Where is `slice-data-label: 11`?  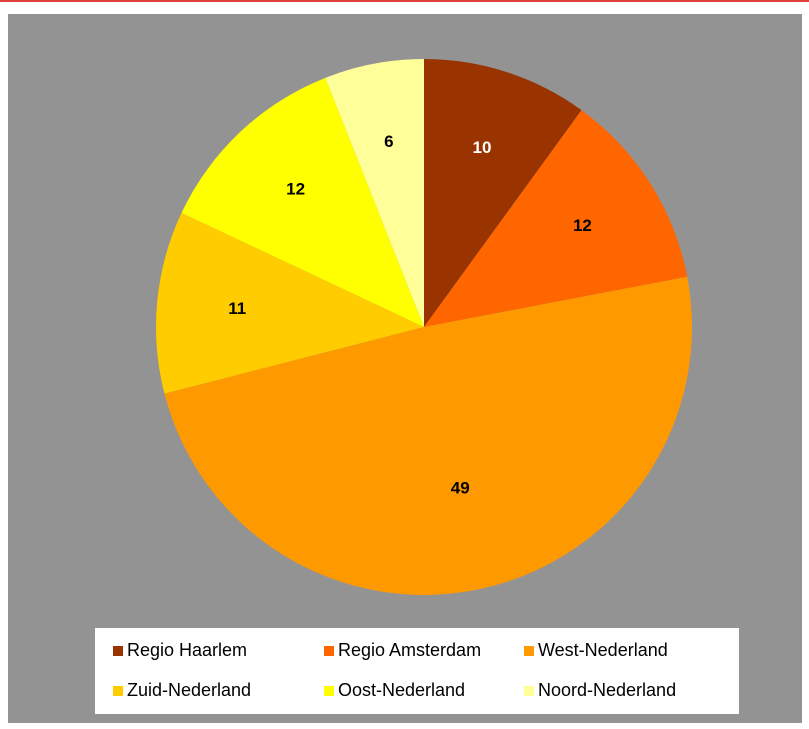 slice-data-label: 11 is located at coordinates (237, 308).